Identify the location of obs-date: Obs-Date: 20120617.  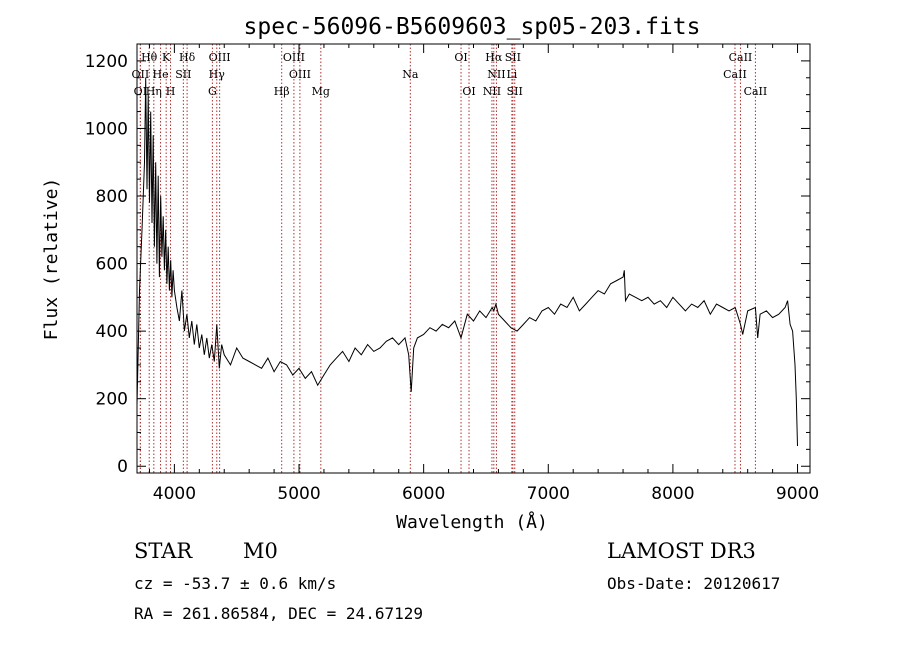
(694, 583).